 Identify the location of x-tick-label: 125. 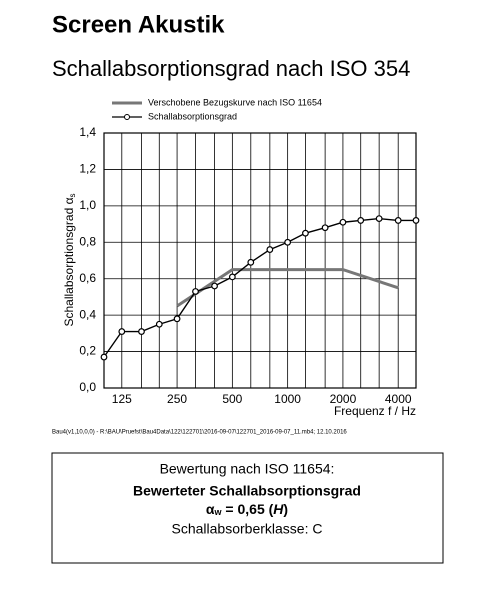
(122, 399).